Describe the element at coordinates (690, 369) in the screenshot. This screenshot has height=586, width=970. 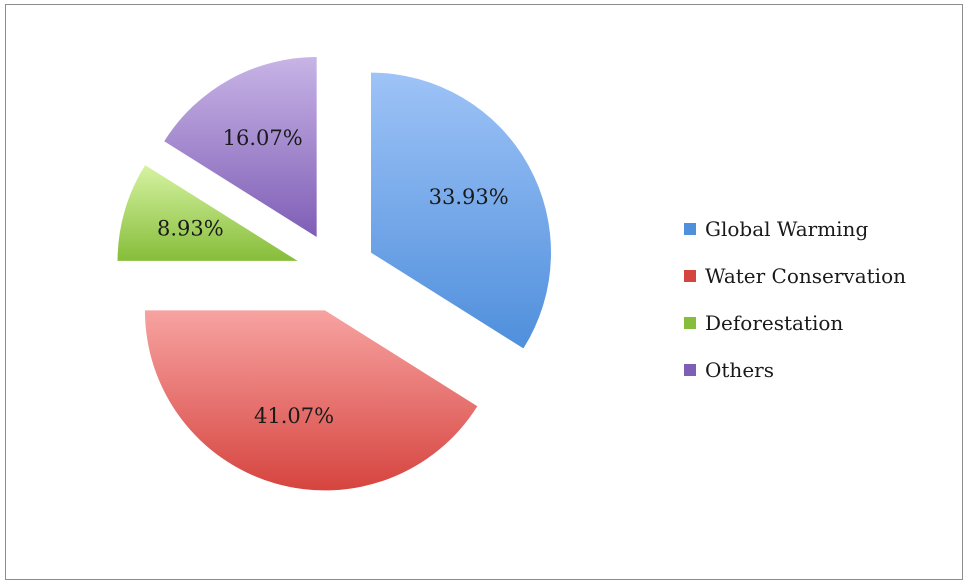
I see `legend-swatch-others` at that location.